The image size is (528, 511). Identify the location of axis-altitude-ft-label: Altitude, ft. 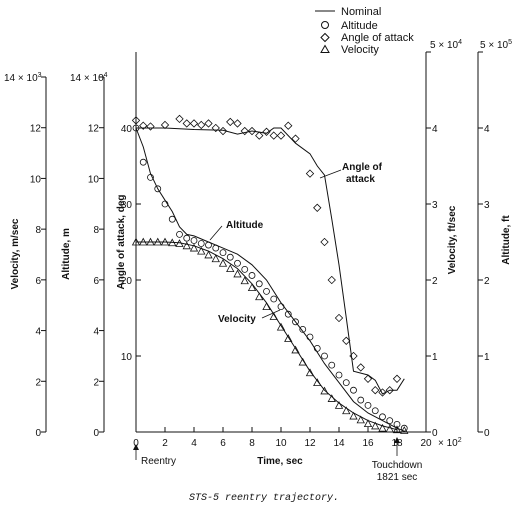
(506, 240).